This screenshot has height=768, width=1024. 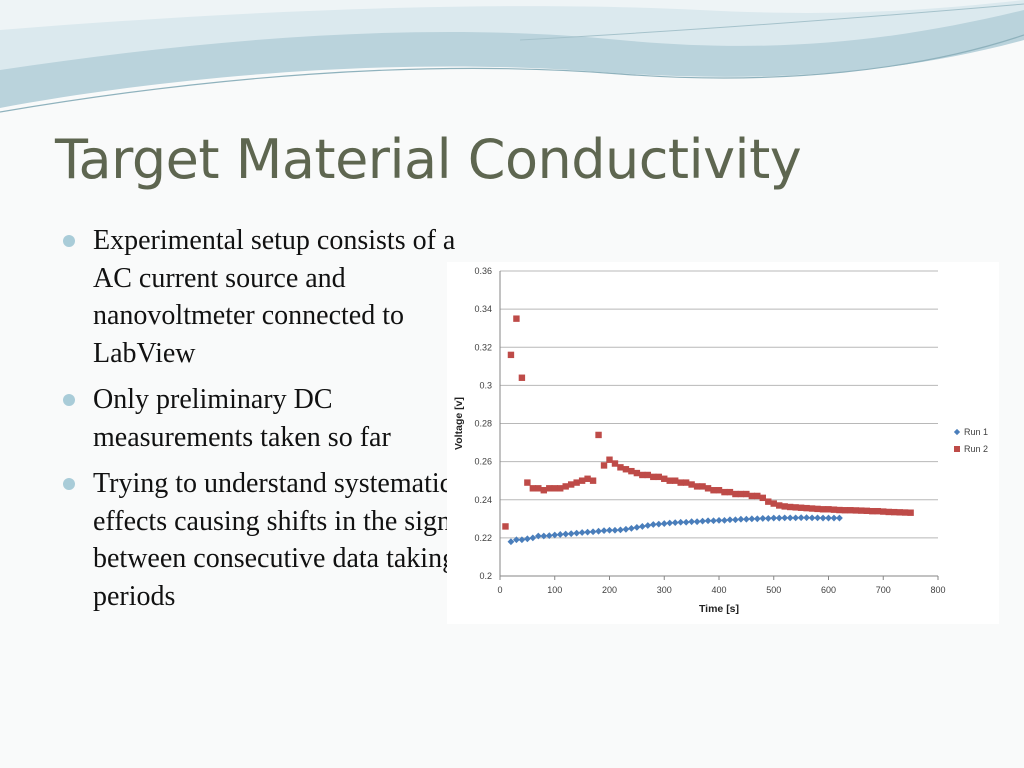 I want to click on x-tick-label: 400, so click(x=718, y=590).